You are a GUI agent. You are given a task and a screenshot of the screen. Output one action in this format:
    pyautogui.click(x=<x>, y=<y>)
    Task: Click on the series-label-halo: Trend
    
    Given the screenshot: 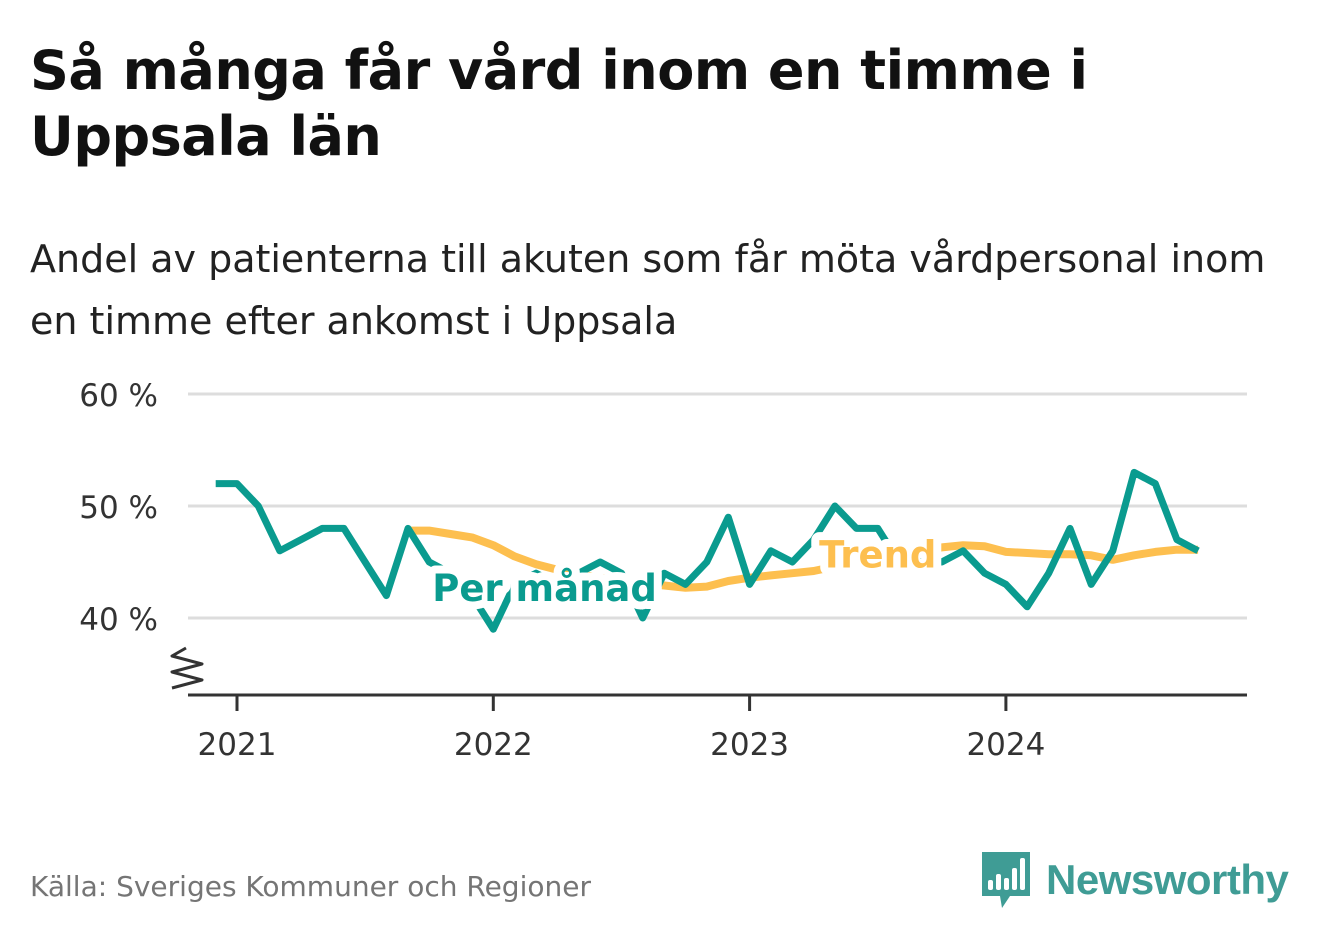 What is the action you would take?
    pyautogui.click(x=877, y=555)
    